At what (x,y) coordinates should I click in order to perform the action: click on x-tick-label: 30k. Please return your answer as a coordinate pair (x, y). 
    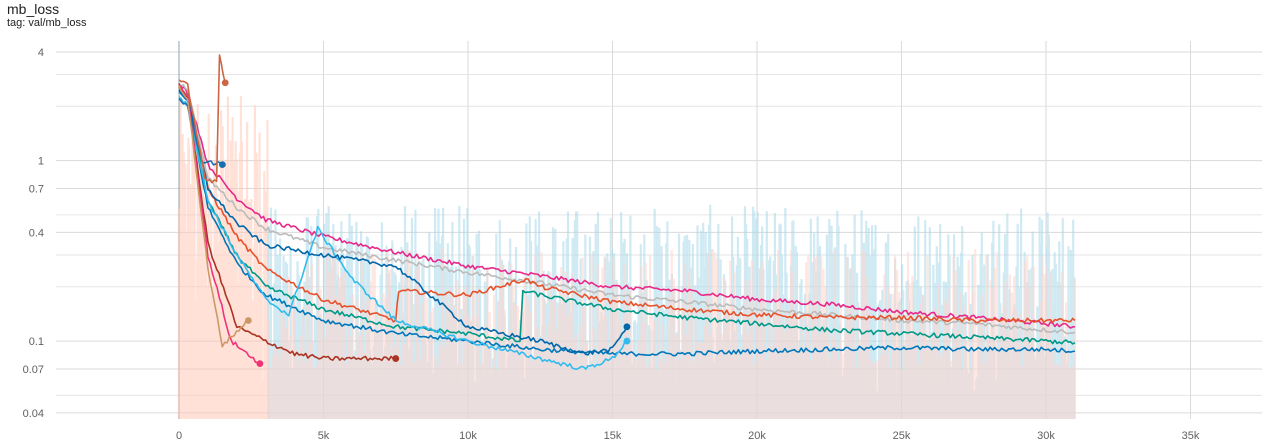
    Looking at the image, I should click on (1046, 436).